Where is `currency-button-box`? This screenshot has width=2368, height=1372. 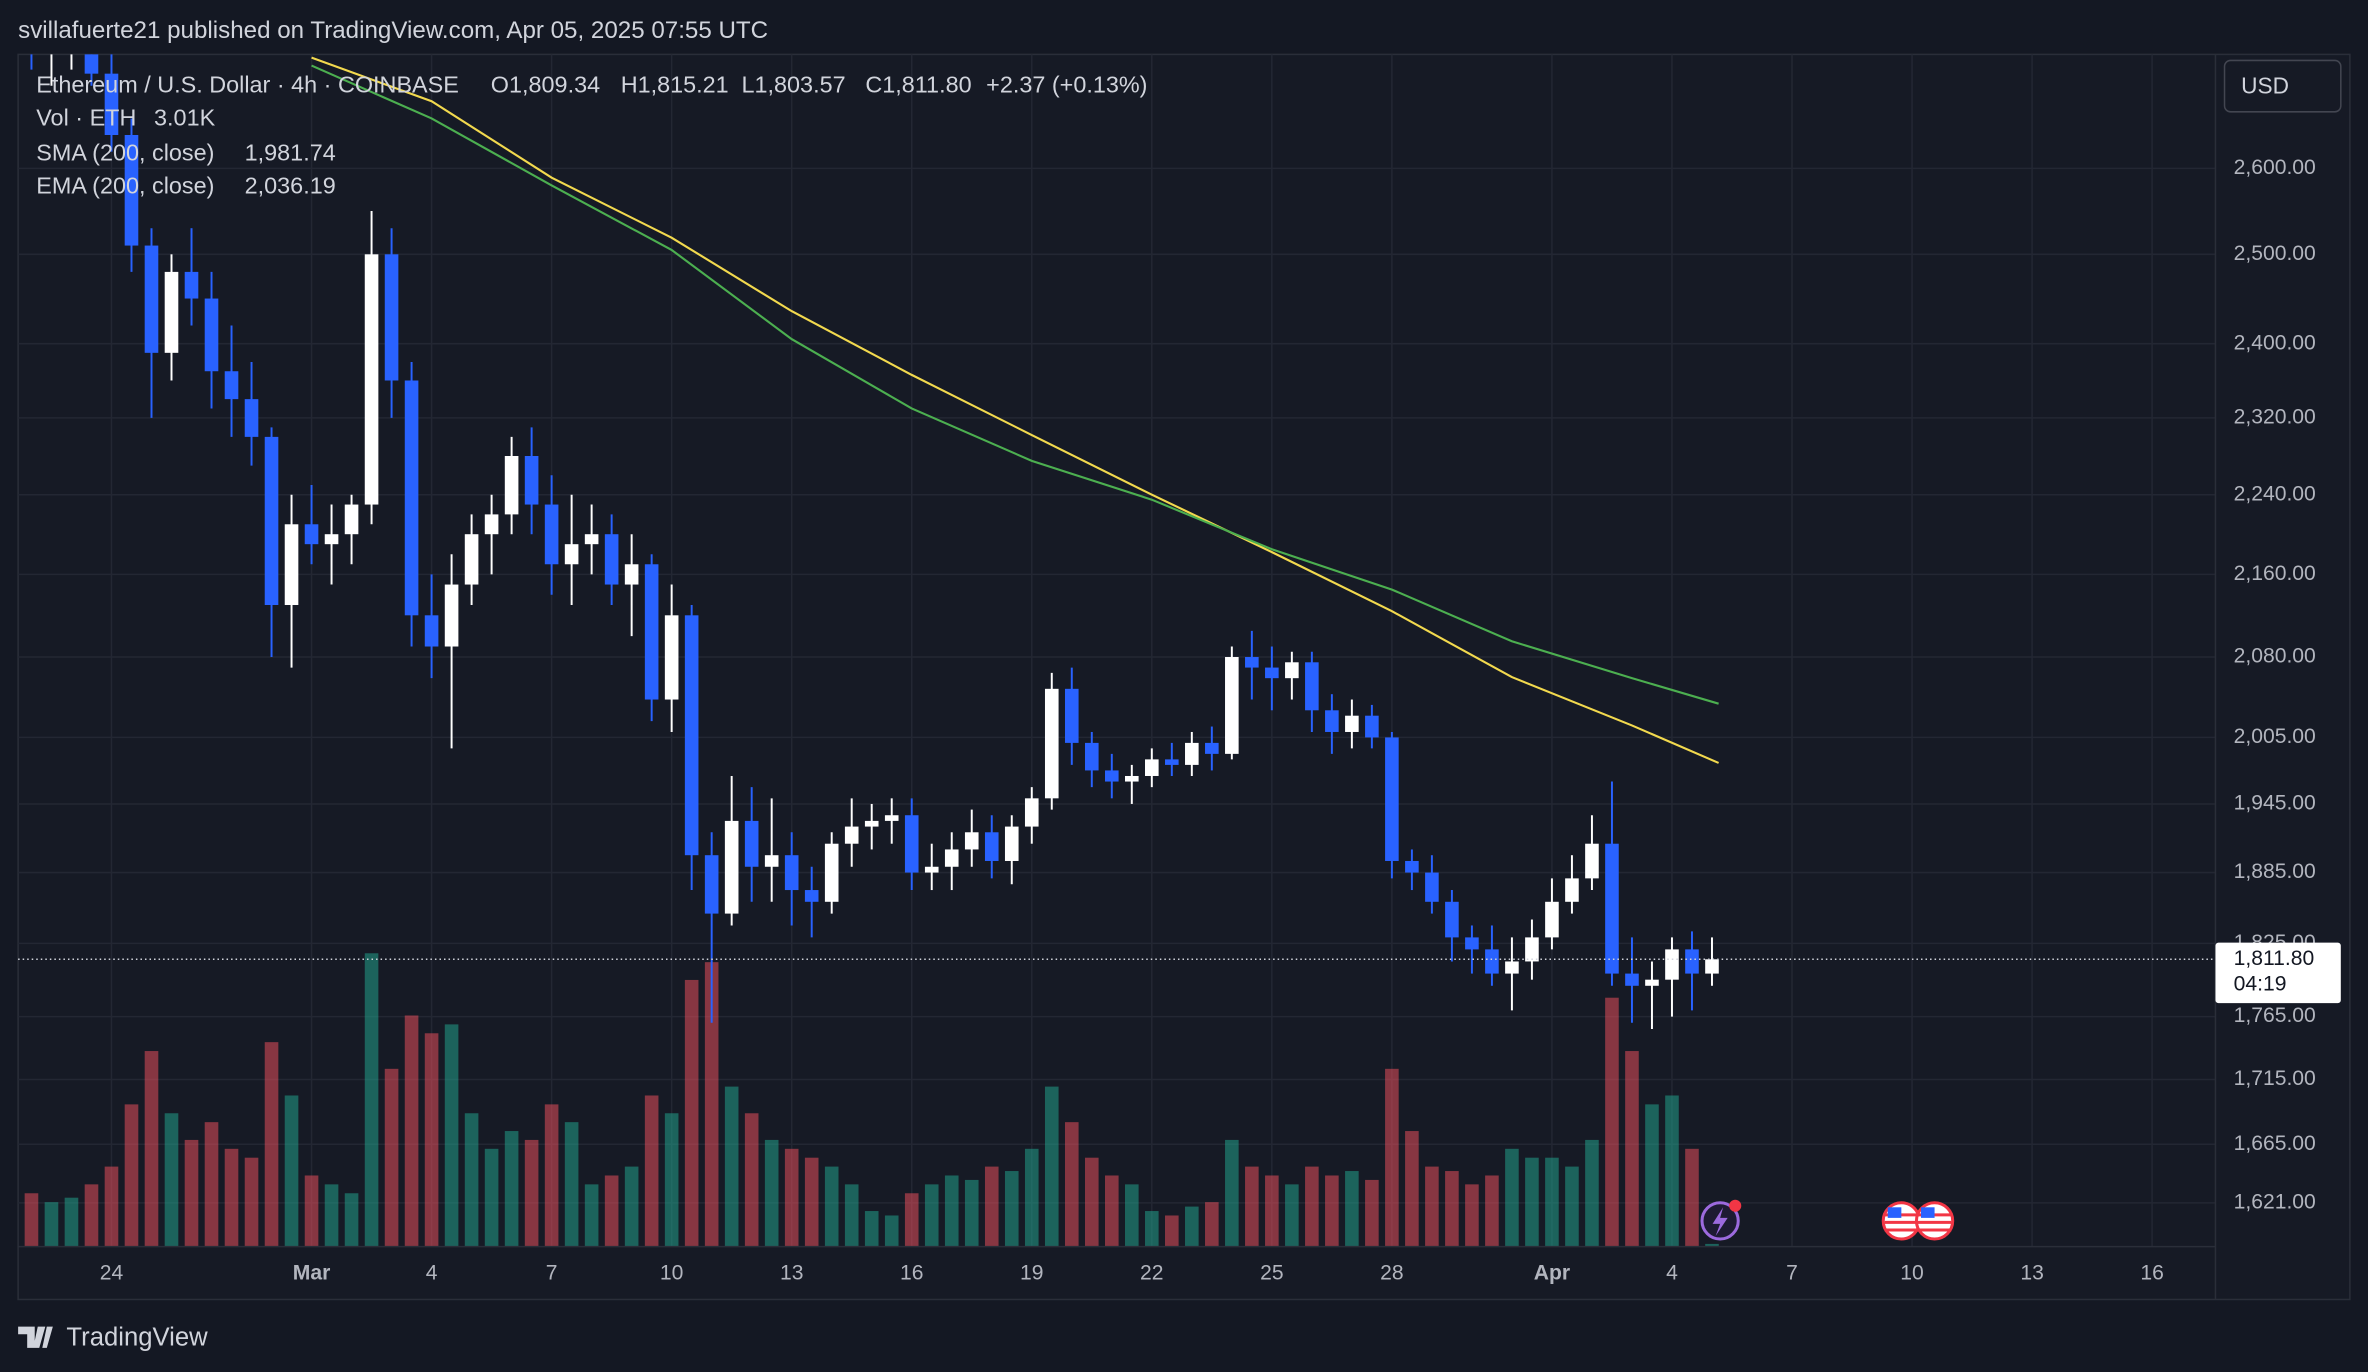
currency-button-box is located at coordinates (2282, 86).